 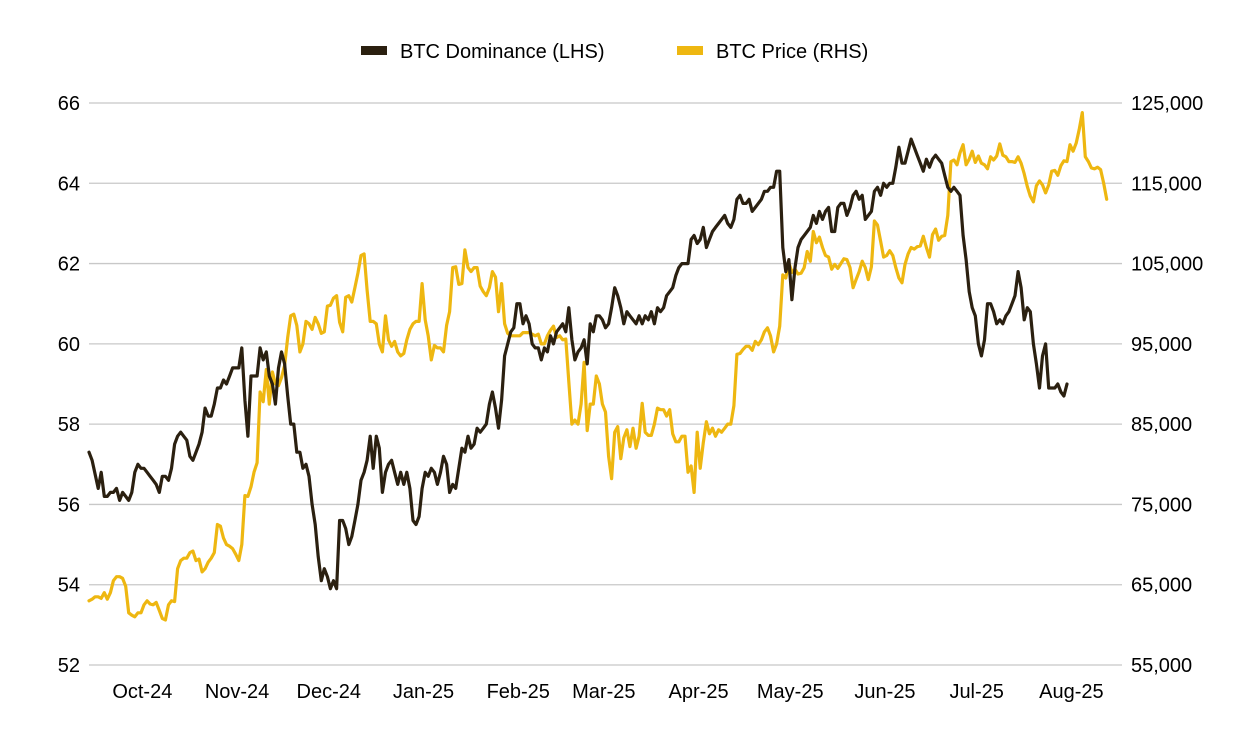 What do you see at coordinates (69, 184) in the screenshot?
I see `left-tick-label: 64` at bounding box center [69, 184].